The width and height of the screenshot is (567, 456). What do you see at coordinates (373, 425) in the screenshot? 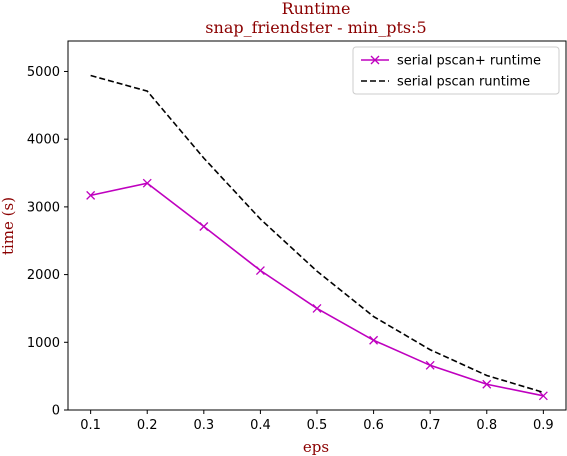
I see `x-tick-label: 0.6` at bounding box center [373, 425].